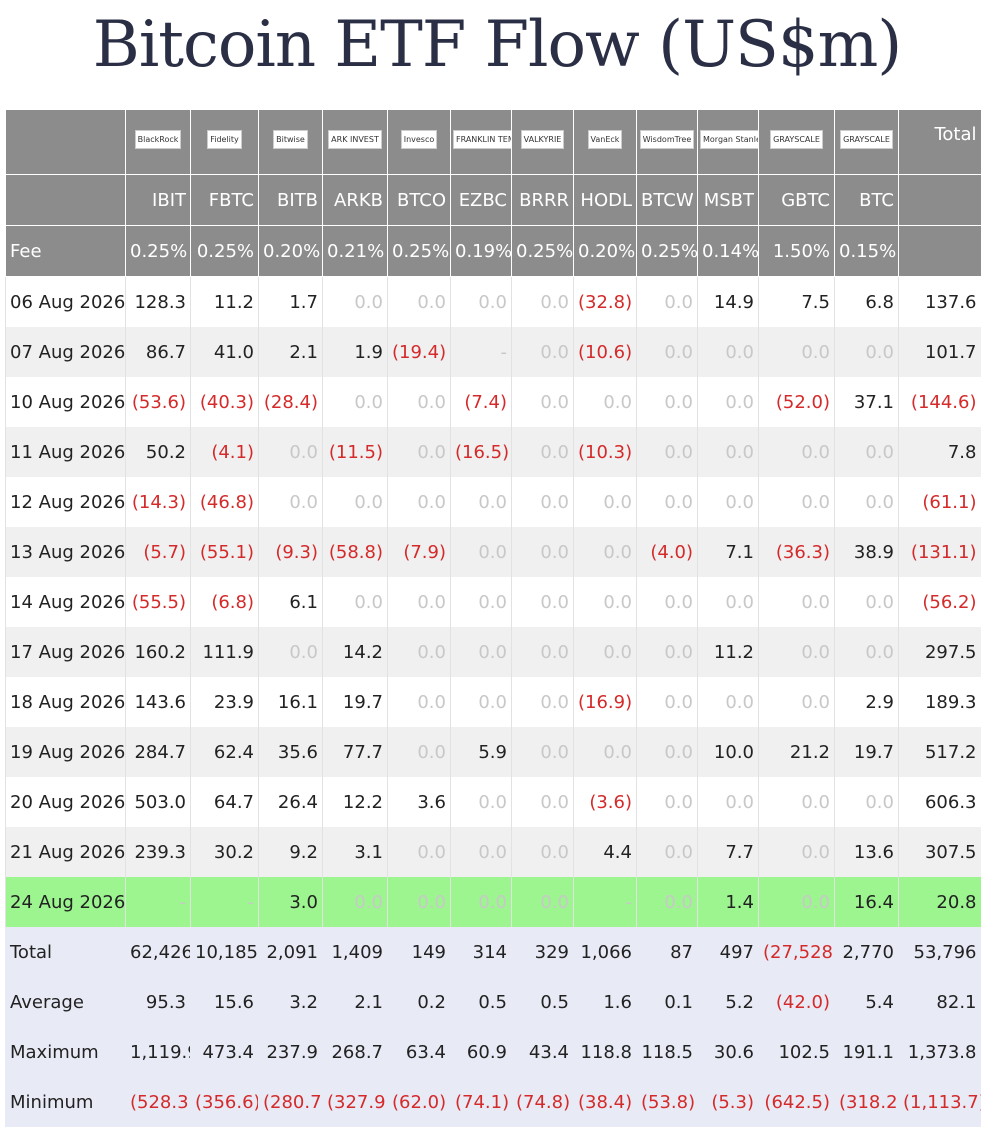 The image size is (994, 1148). Describe the element at coordinates (224, 142) in the screenshot. I see `logo-cell: Fidelity` at that location.